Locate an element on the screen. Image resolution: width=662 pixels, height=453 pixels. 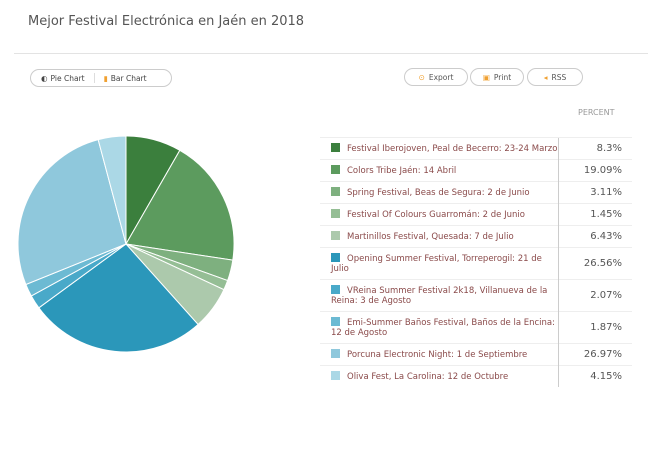
export-label: Export is located at coordinates (441, 77).